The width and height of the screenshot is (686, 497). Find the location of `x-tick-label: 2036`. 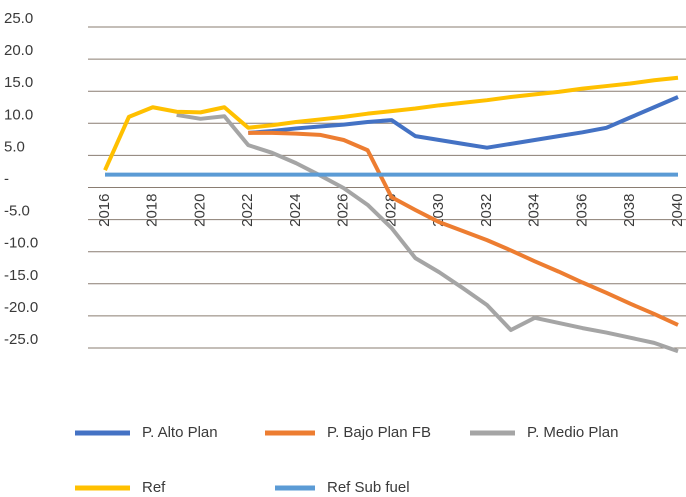

x-tick-label: 2036 is located at coordinates (581, 210).